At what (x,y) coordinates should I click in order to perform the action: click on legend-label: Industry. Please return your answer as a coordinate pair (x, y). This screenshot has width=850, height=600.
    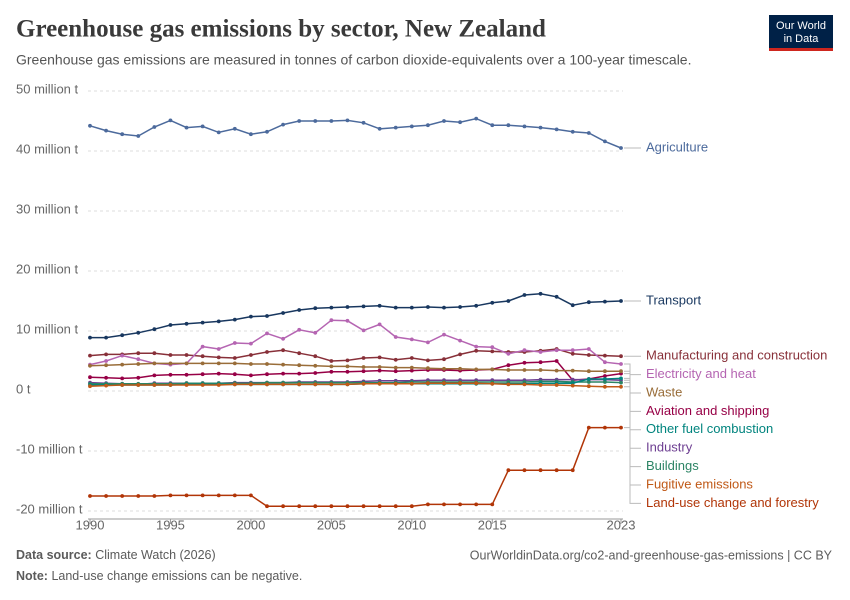
    Looking at the image, I should click on (669, 447).